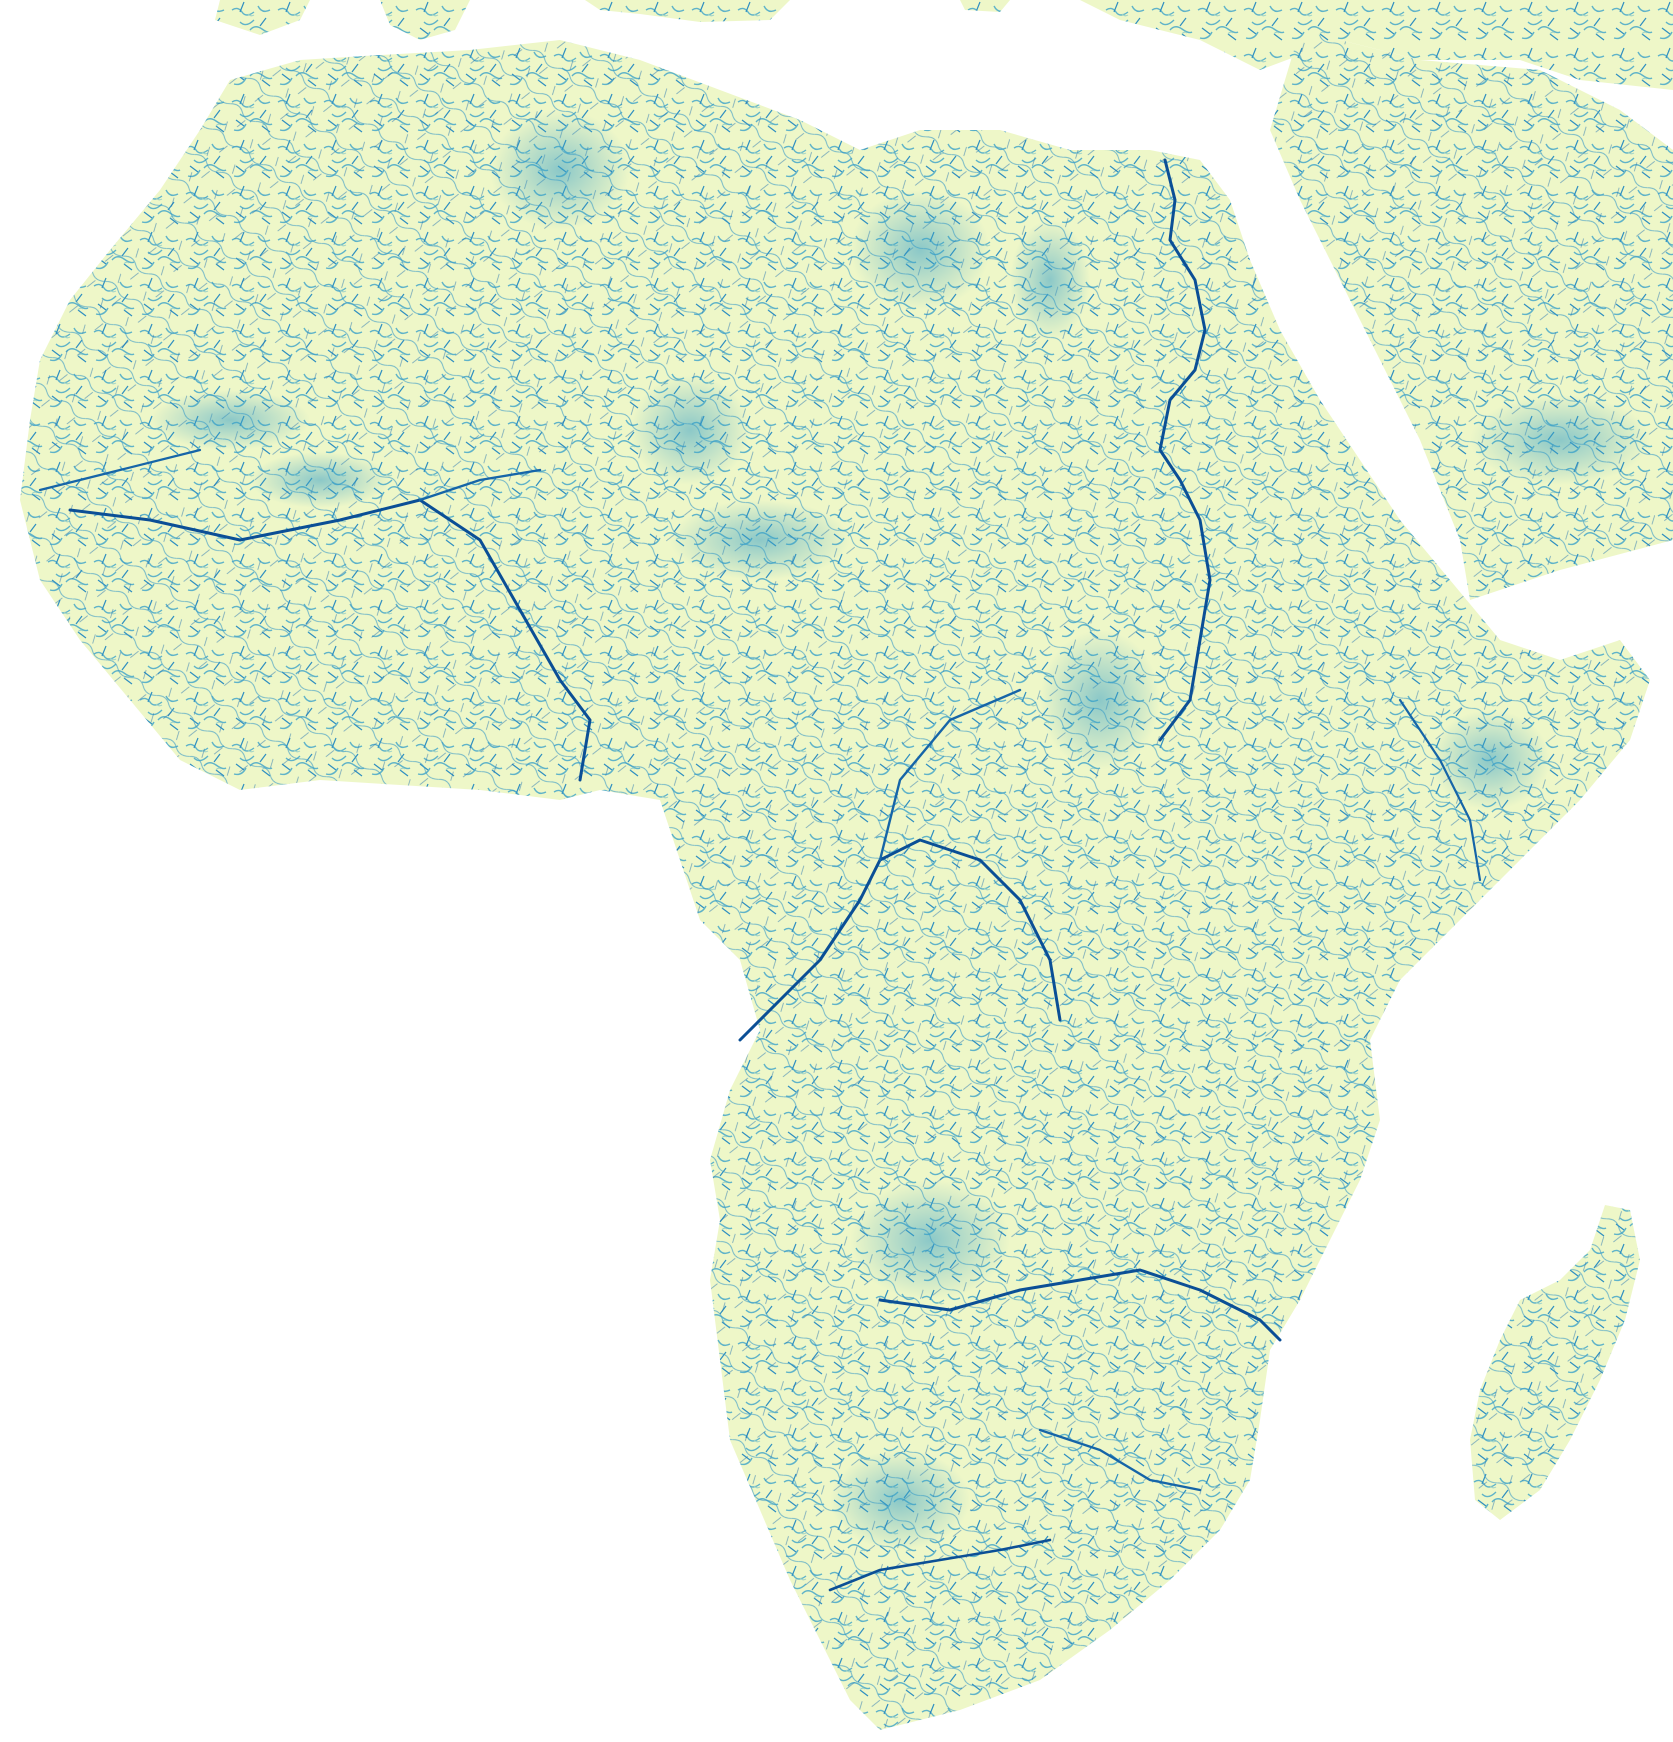  I want to click on river-zambezi, so click(1080, 1305).